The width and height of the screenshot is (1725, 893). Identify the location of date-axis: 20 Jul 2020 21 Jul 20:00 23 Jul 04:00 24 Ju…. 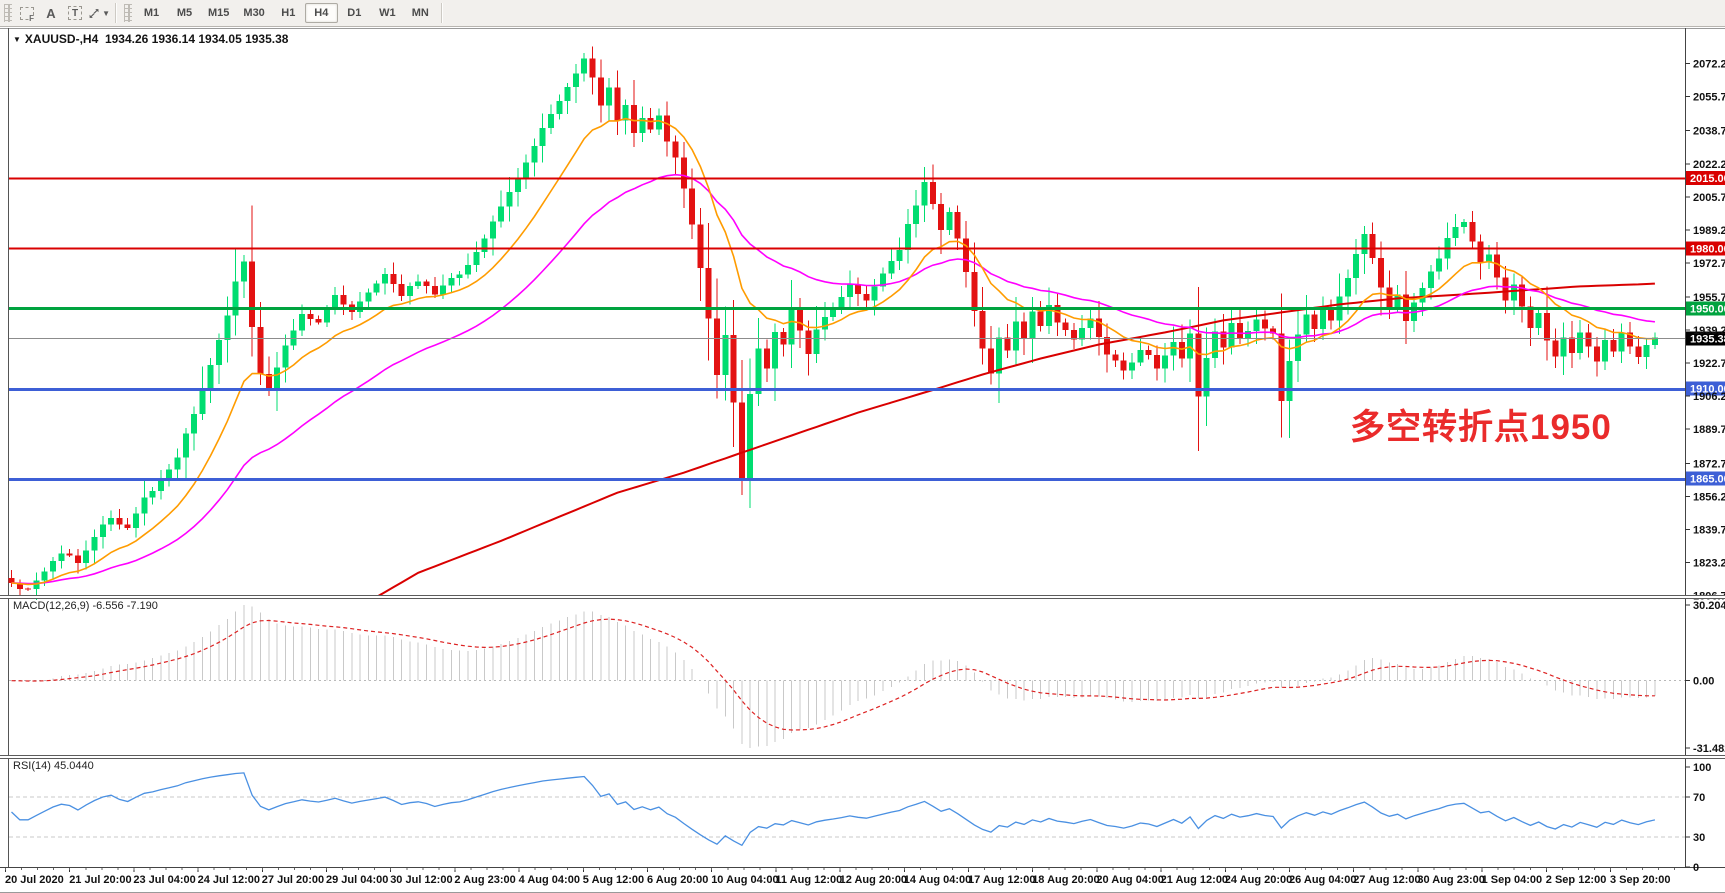
(840, 877).